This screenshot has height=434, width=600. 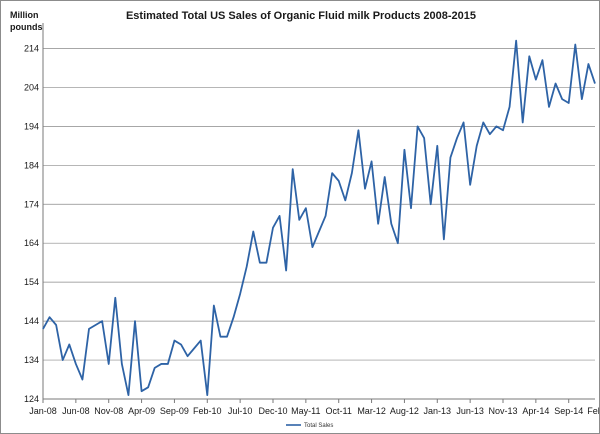 I want to click on x-tick-label: Feb-10, so click(x=207, y=411).